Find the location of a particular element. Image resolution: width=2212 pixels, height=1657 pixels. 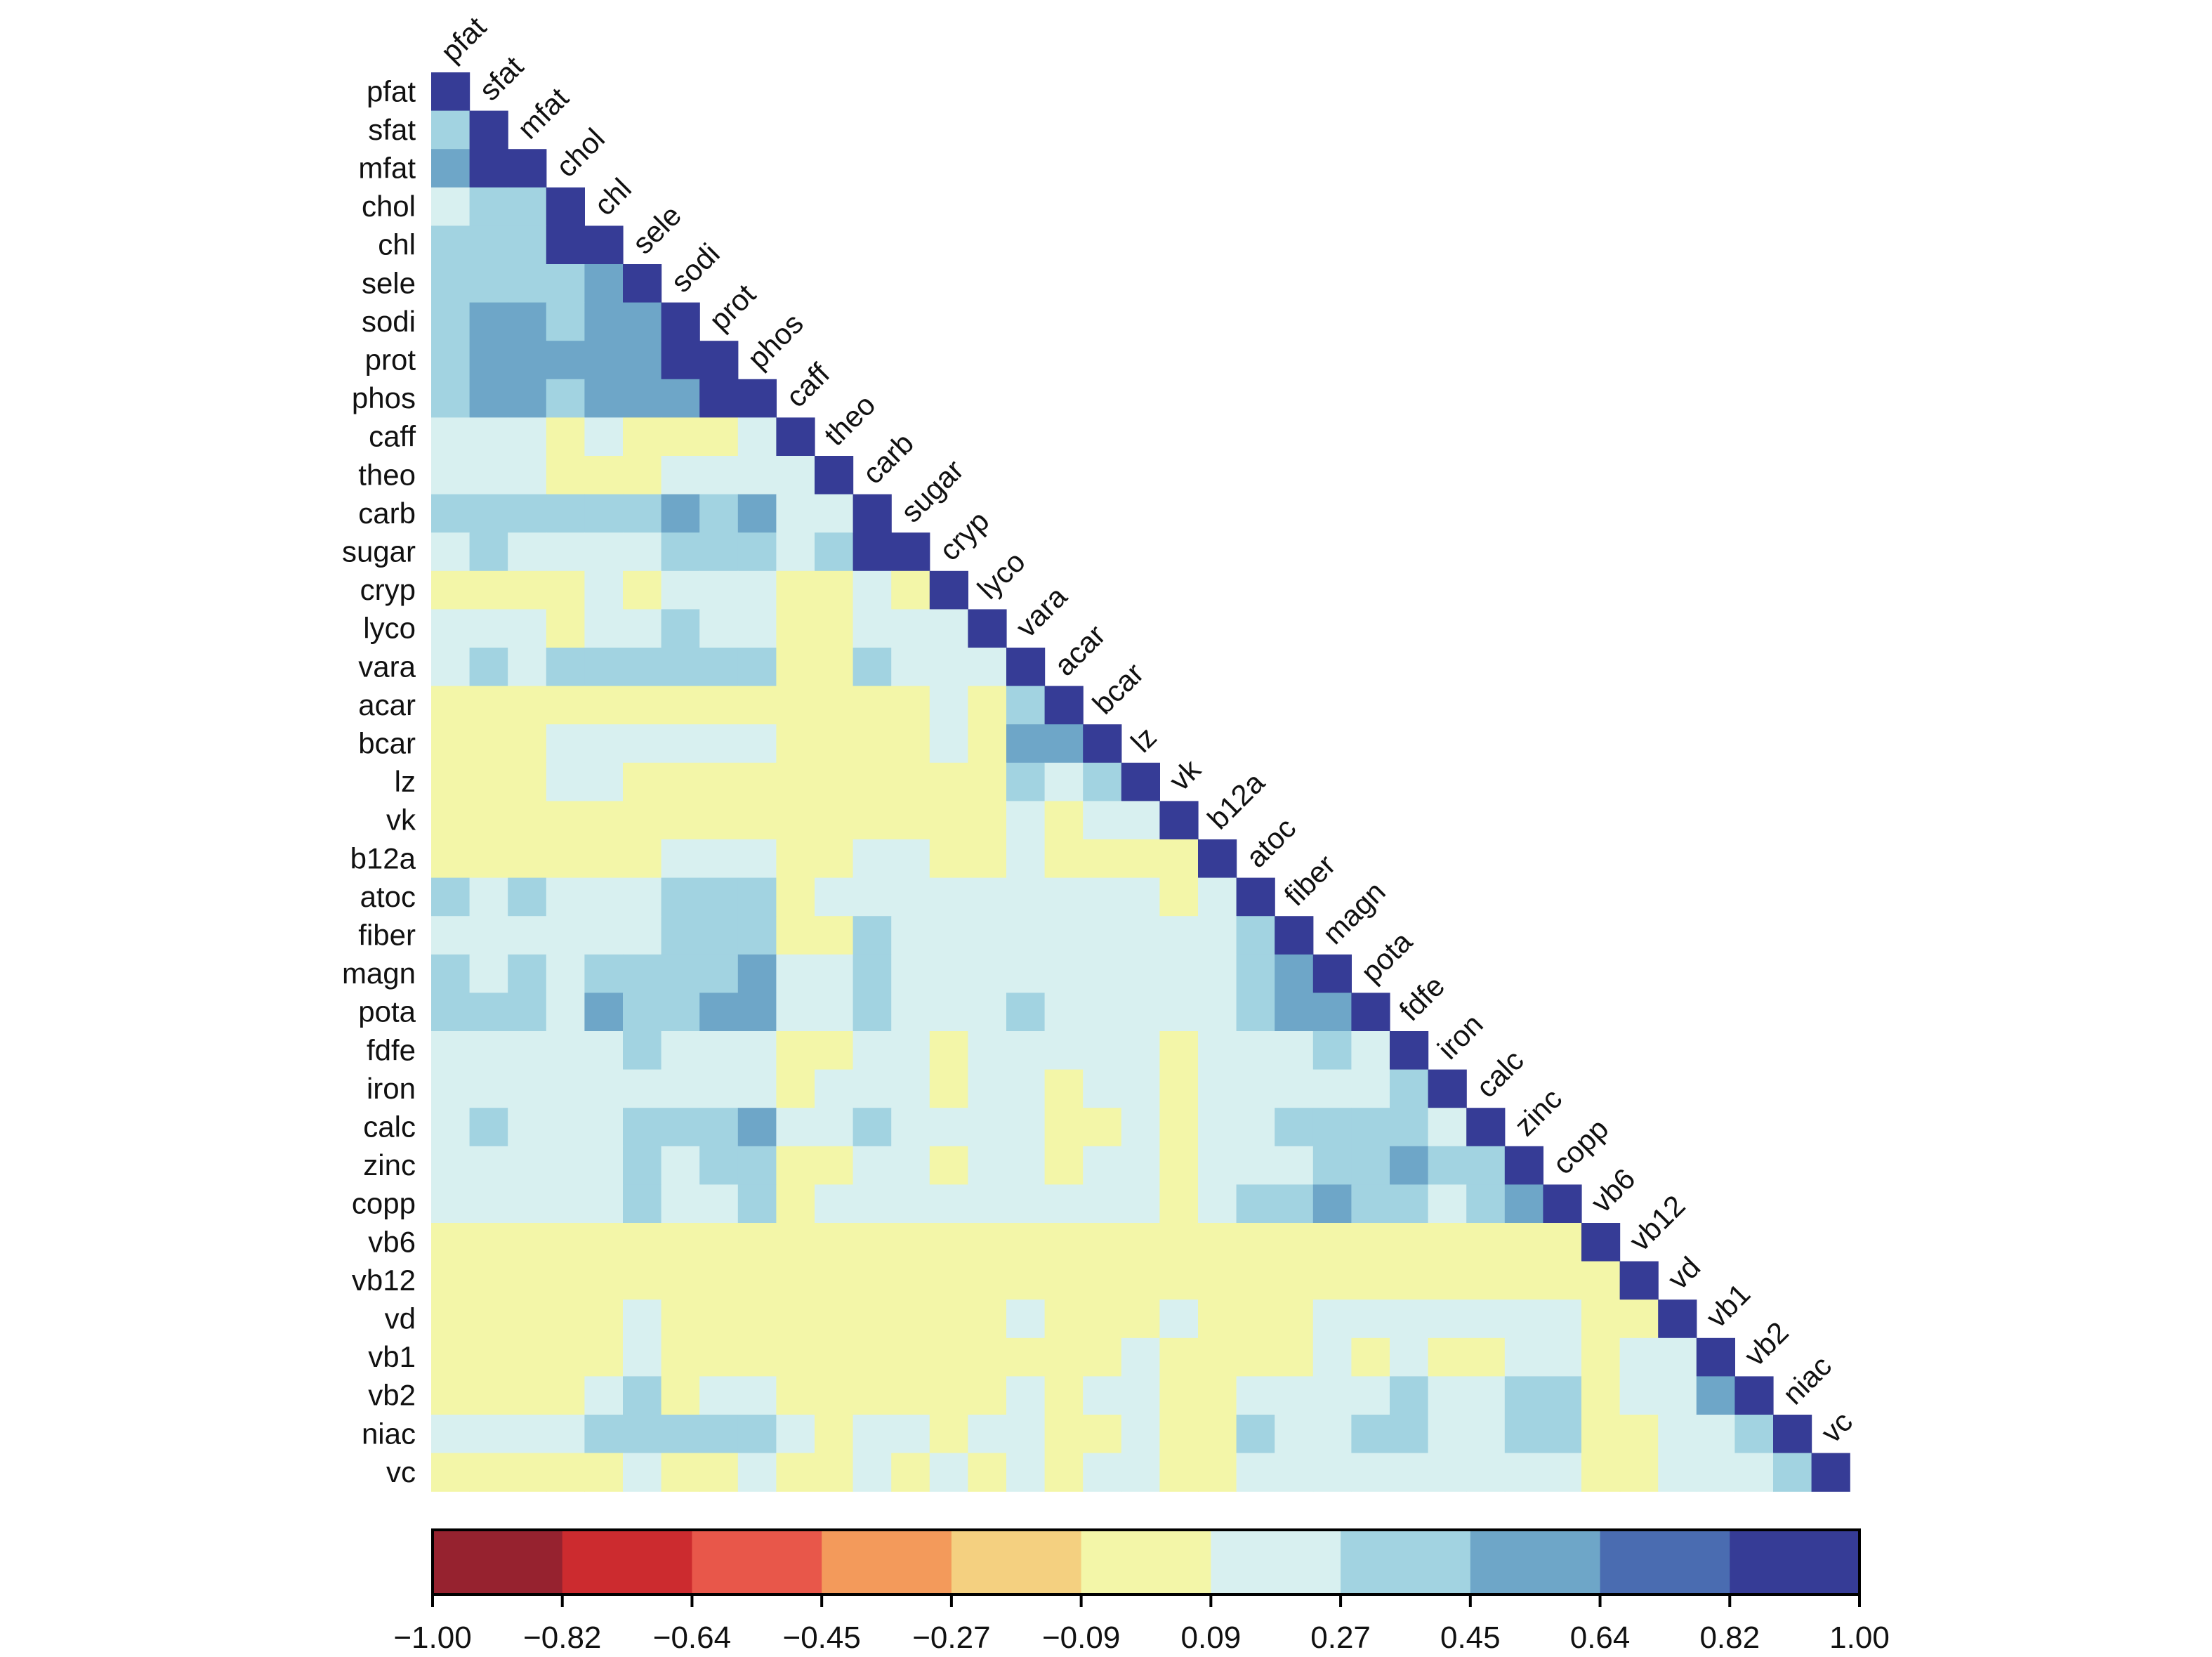

heatmap-cell-b12a-chl is located at coordinates (604, 859).